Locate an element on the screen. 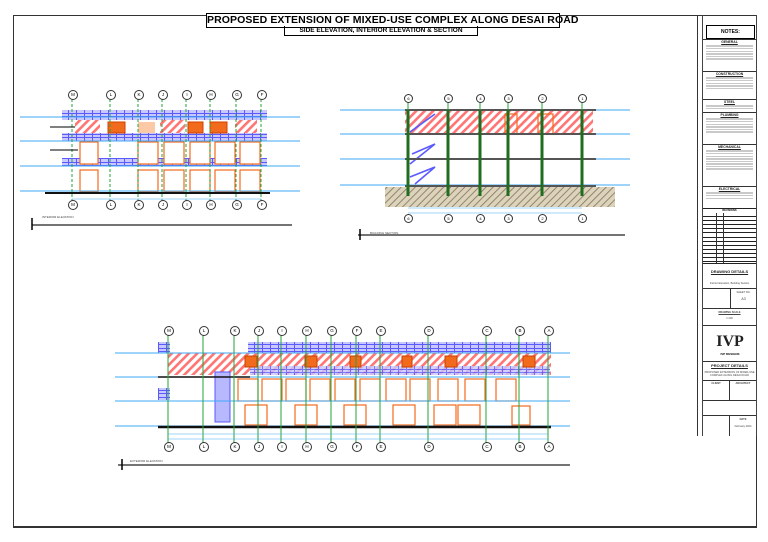 The height and width of the screenshot is (542, 768). notes-section-construction: CONSTRUCTION is located at coordinates (729, 85).